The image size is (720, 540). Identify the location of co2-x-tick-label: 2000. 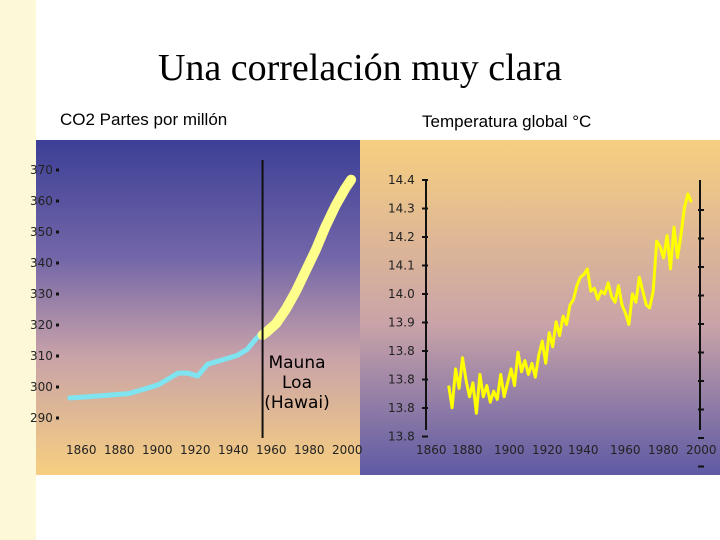
(347, 450).